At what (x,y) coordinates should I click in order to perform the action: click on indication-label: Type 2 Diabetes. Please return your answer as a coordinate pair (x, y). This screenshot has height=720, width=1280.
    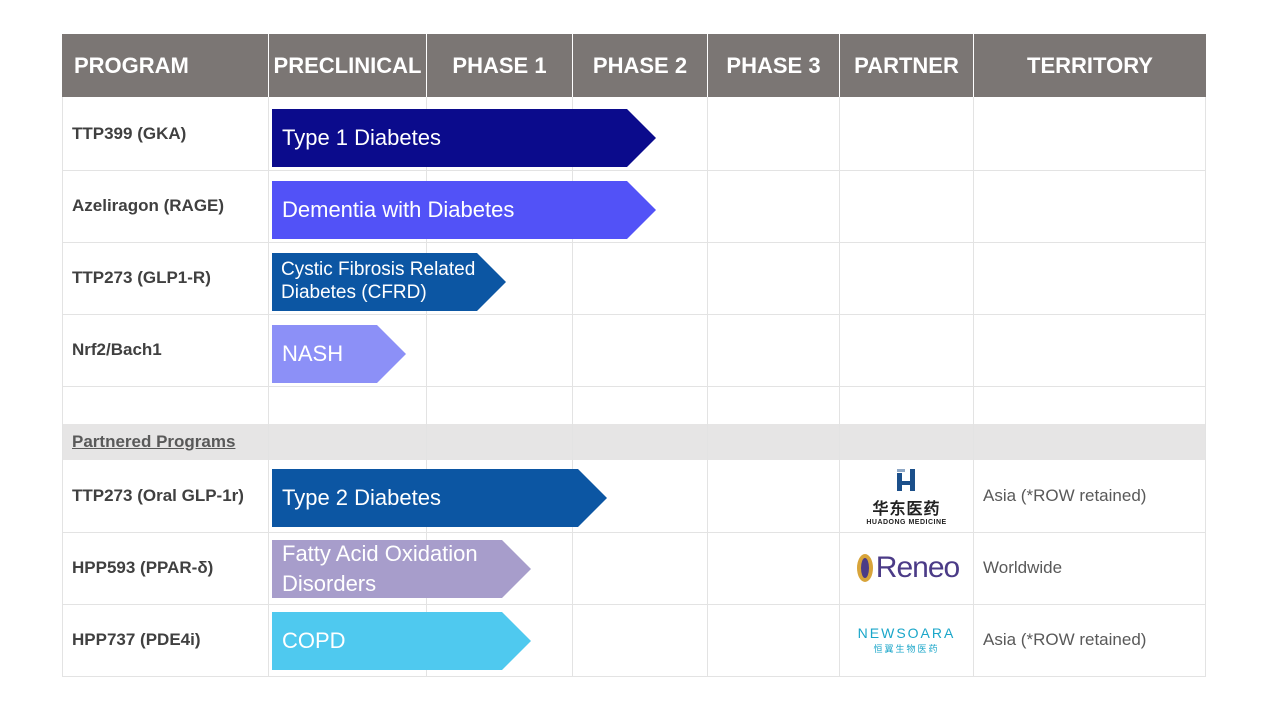
    Looking at the image, I should click on (361, 497).